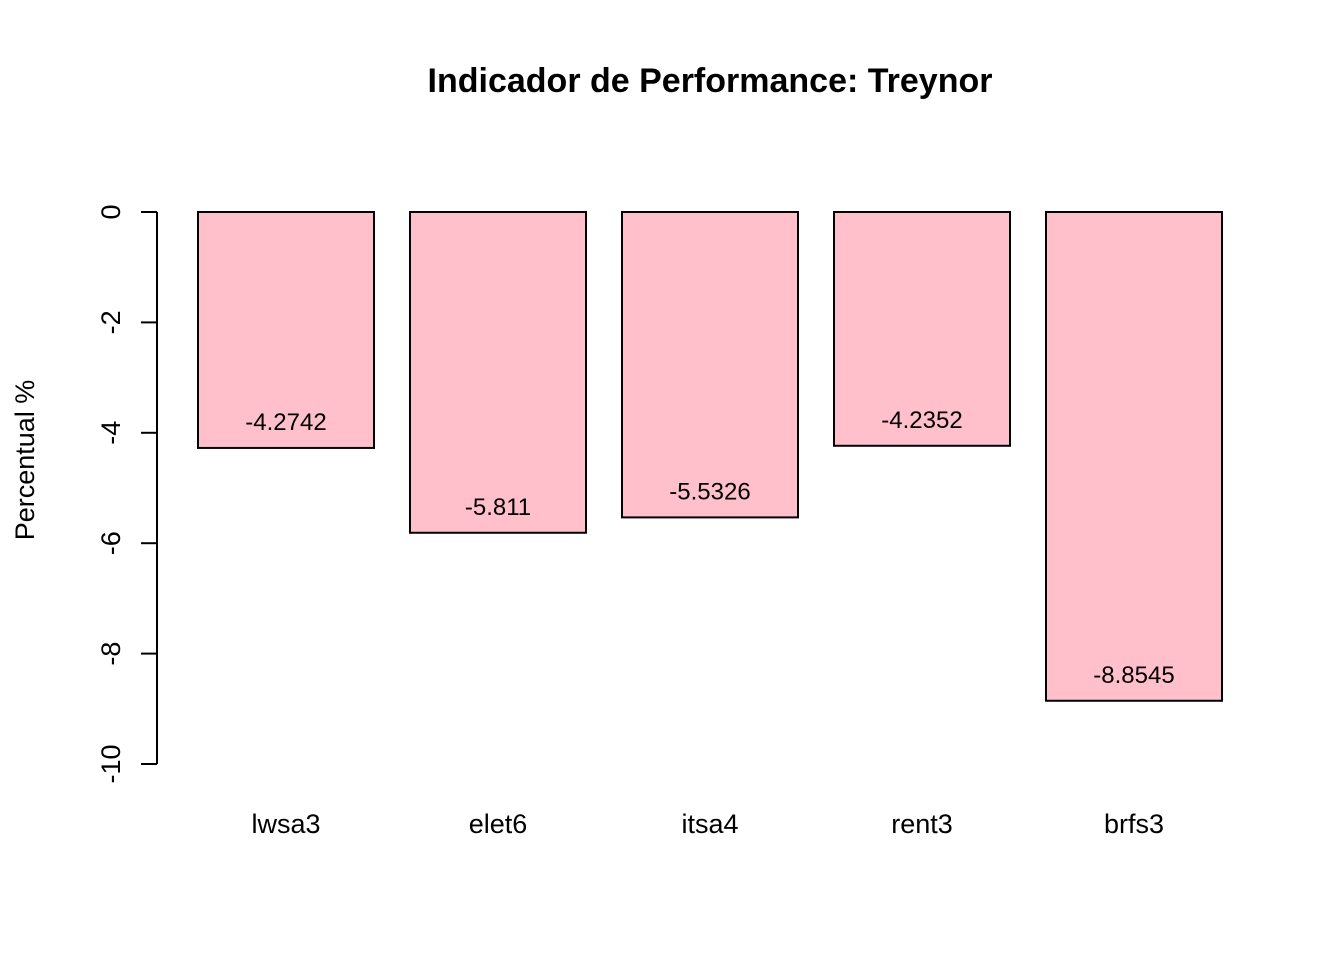  What do you see at coordinates (1134, 456) in the screenshot?
I see `bar-brfs3` at bounding box center [1134, 456].